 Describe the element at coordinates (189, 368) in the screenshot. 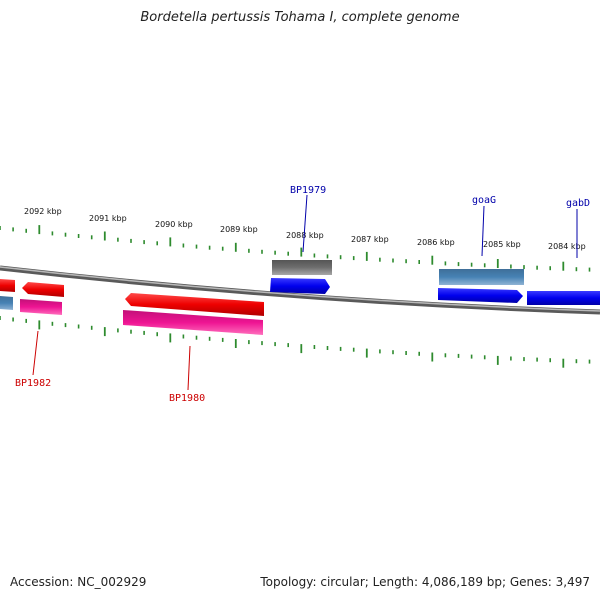

I see `leader-bp1980` at that location.